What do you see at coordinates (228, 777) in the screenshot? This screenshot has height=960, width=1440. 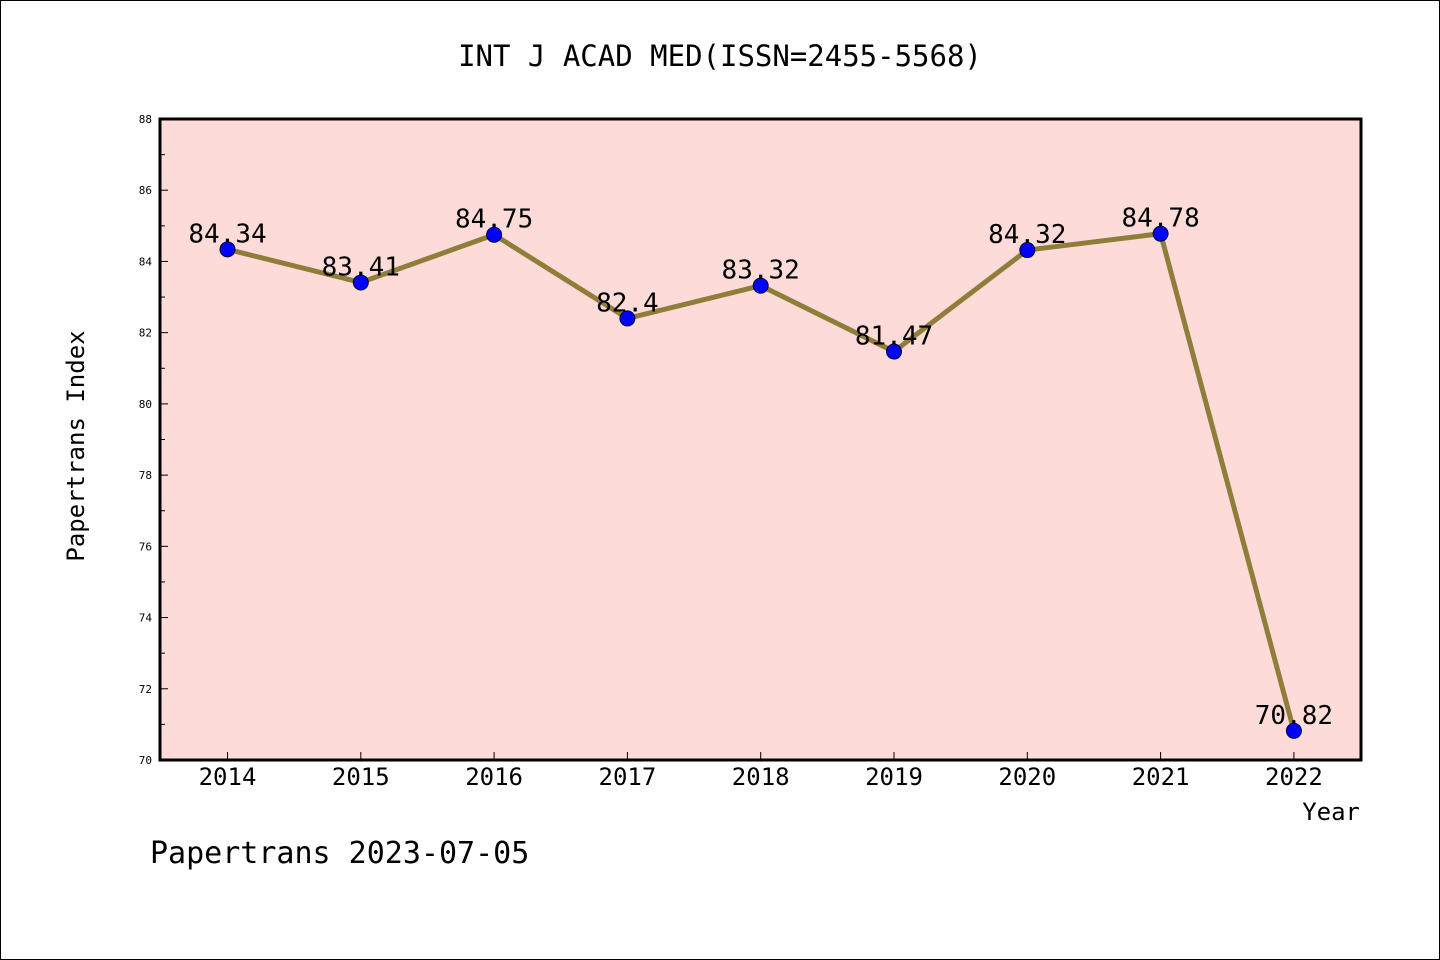 I see `x-tick-label-2014: 2014` at bounding box center [228, 777].